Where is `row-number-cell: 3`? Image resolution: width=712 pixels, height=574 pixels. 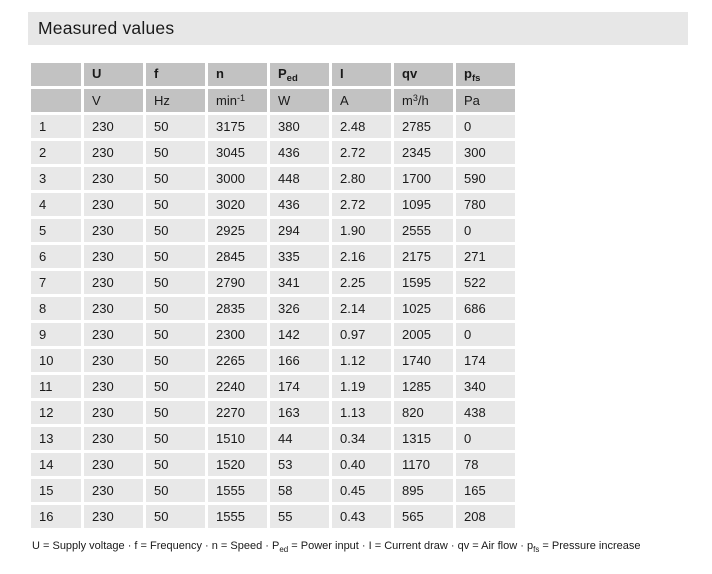 row-number-cell: 3 is located at coordinates (56, 178).